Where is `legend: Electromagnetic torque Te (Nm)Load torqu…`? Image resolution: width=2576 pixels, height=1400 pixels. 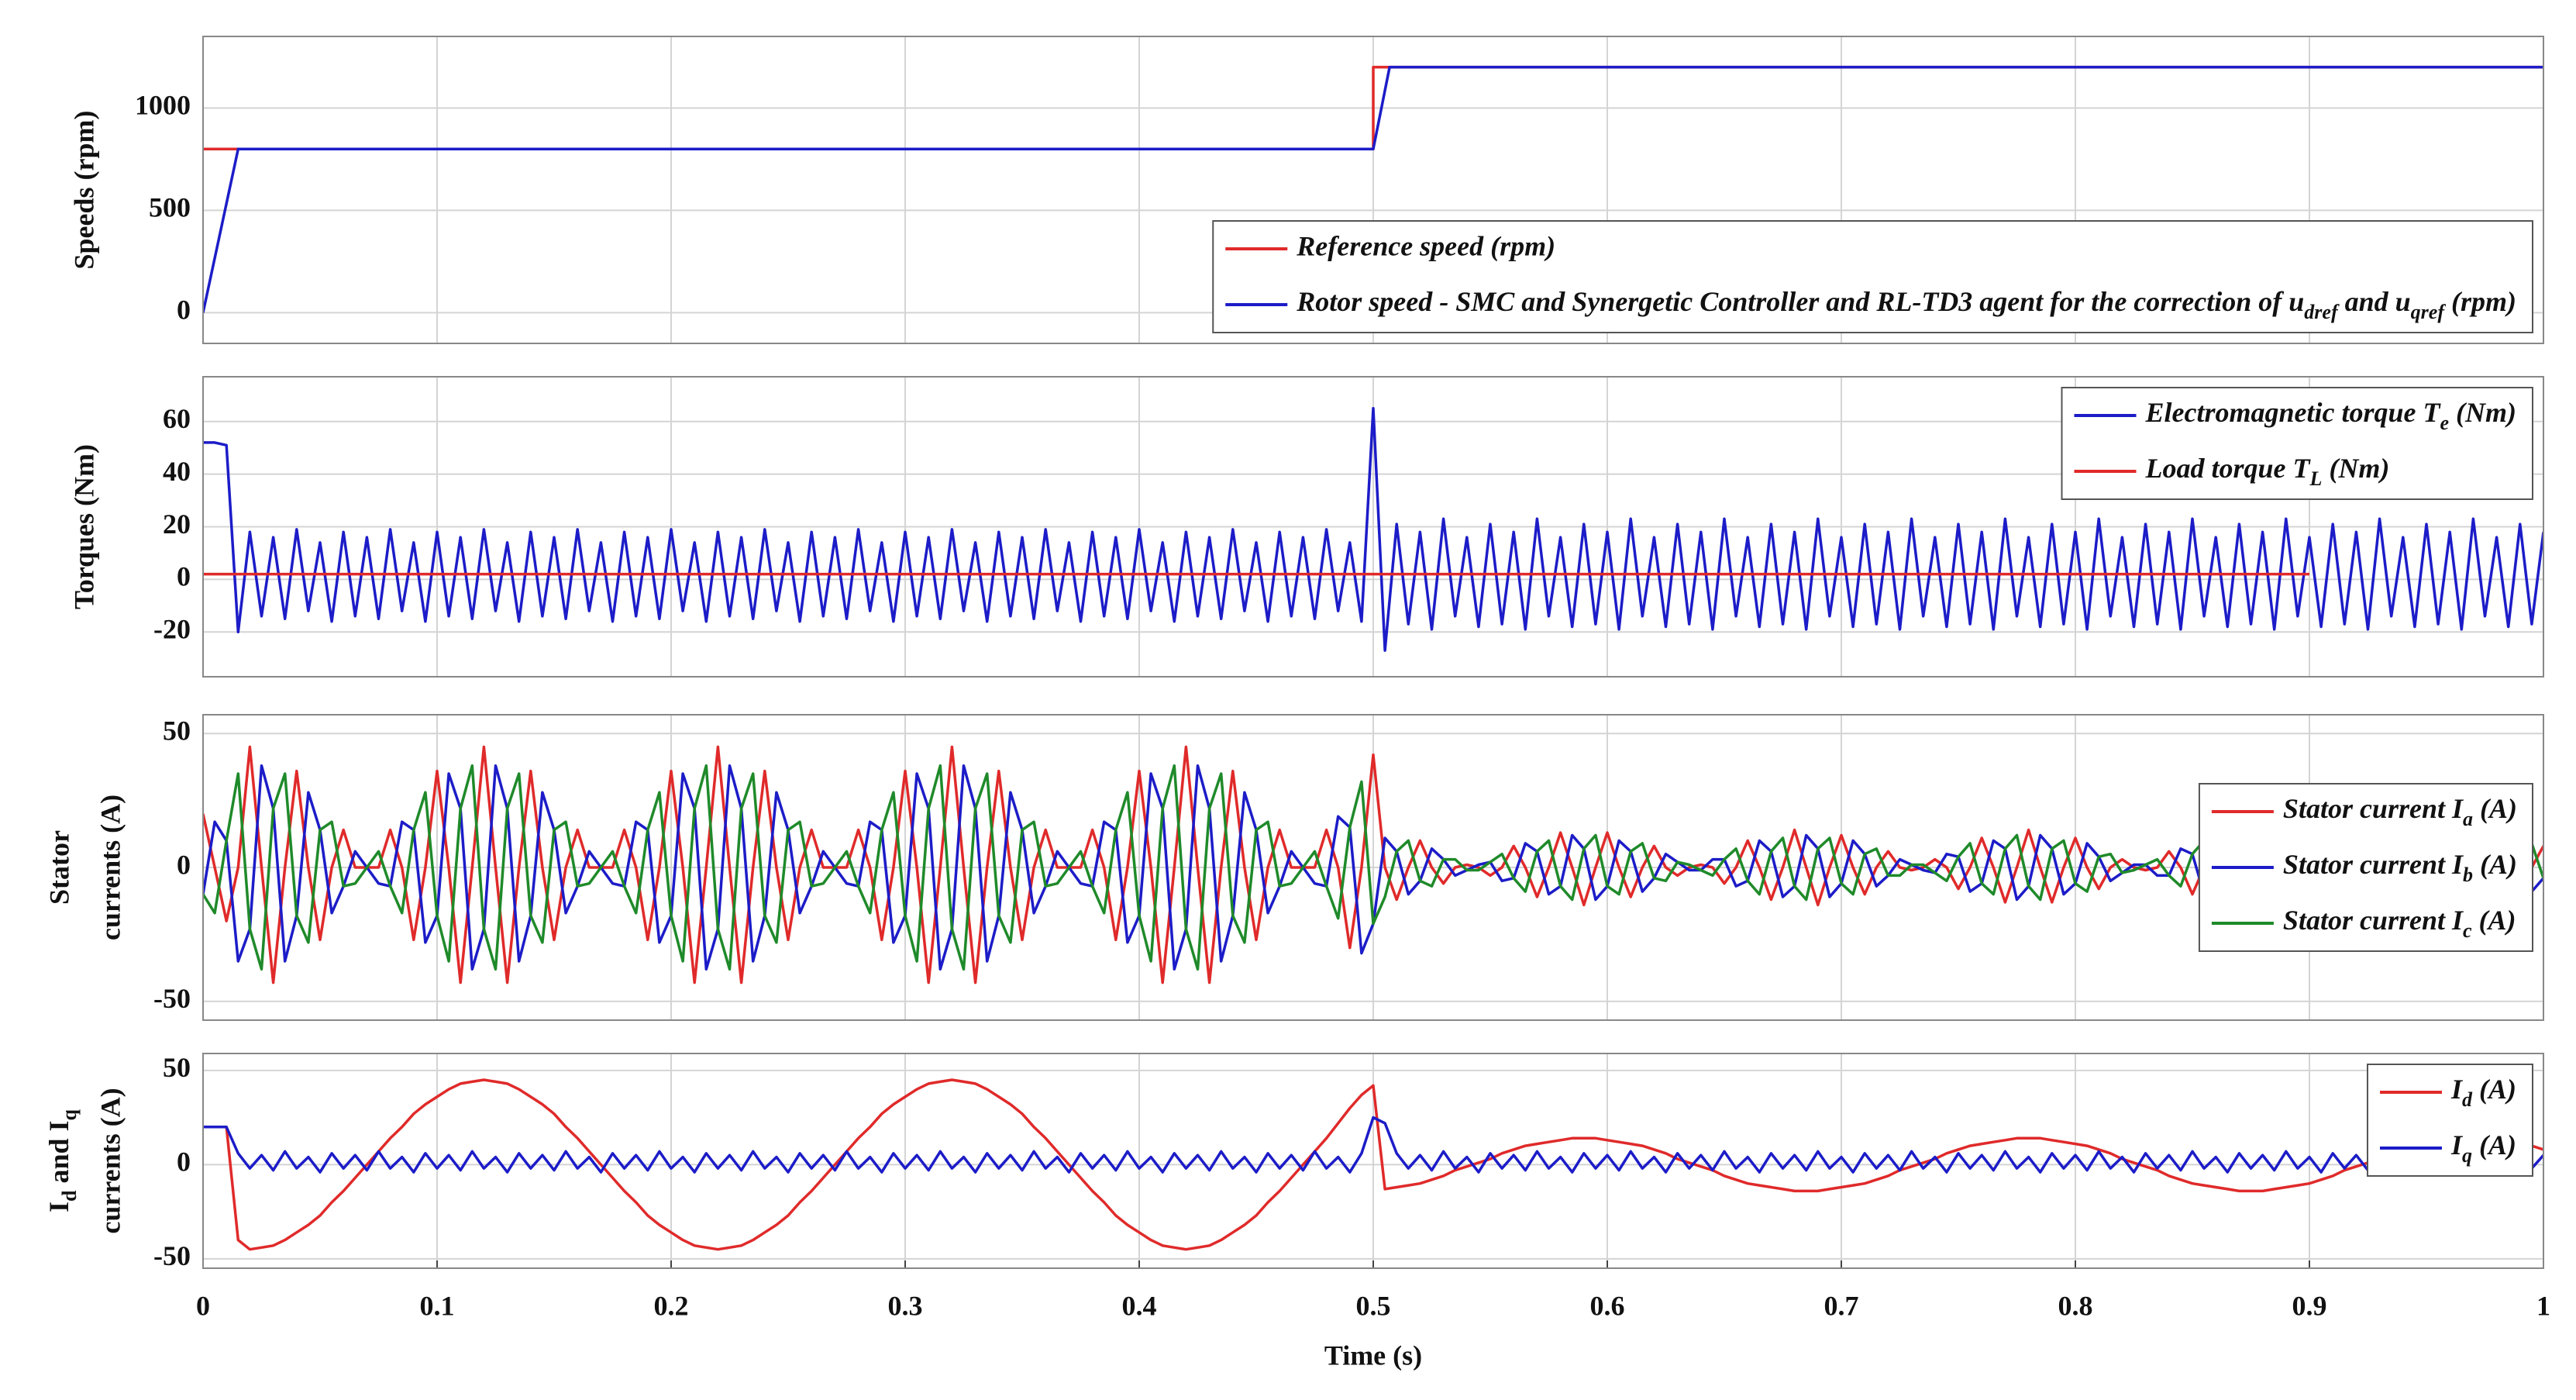
legend: Electromagnetic torque Te (Nm)Load torqu… is located at coordinates (2297, 444).